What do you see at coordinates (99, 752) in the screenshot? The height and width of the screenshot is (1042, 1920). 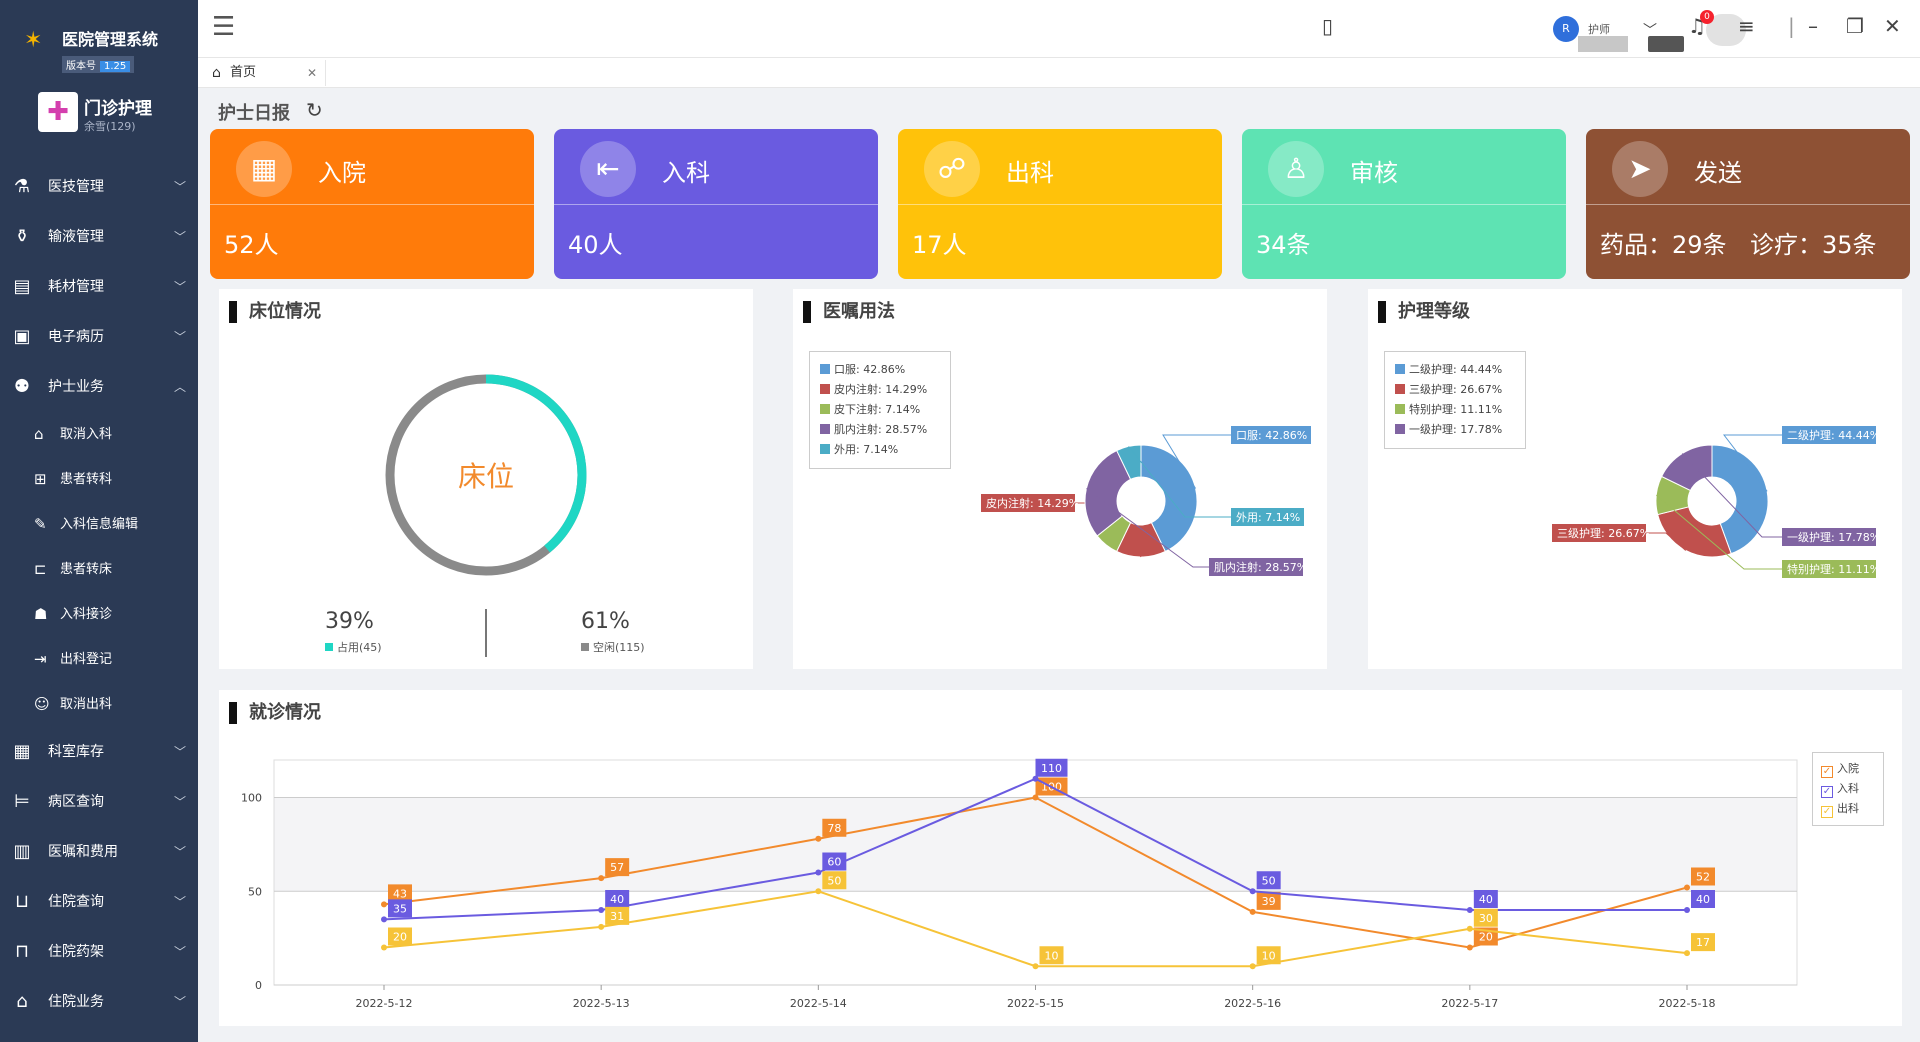 I see `sidebar-item-stock: ▦ 科室库存 ﹀` at bounding box center [99, 752].